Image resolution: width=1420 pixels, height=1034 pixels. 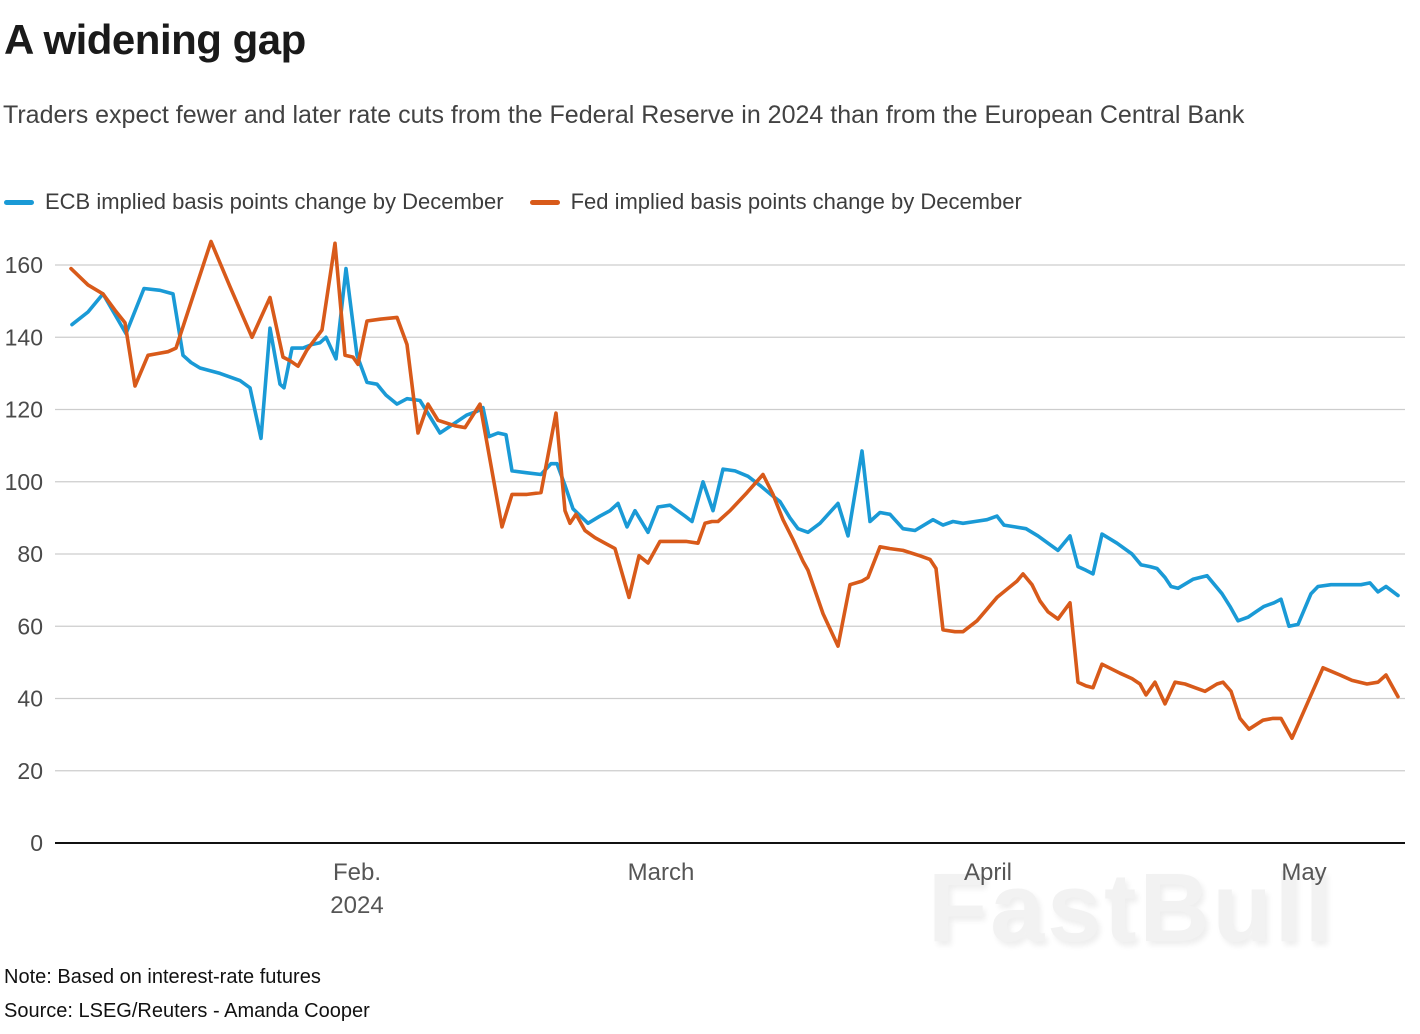 What do you see at coordinates (24, 410) in the screenshot?
I see `y-tick-label: 120` at bounding box center [24, 410].